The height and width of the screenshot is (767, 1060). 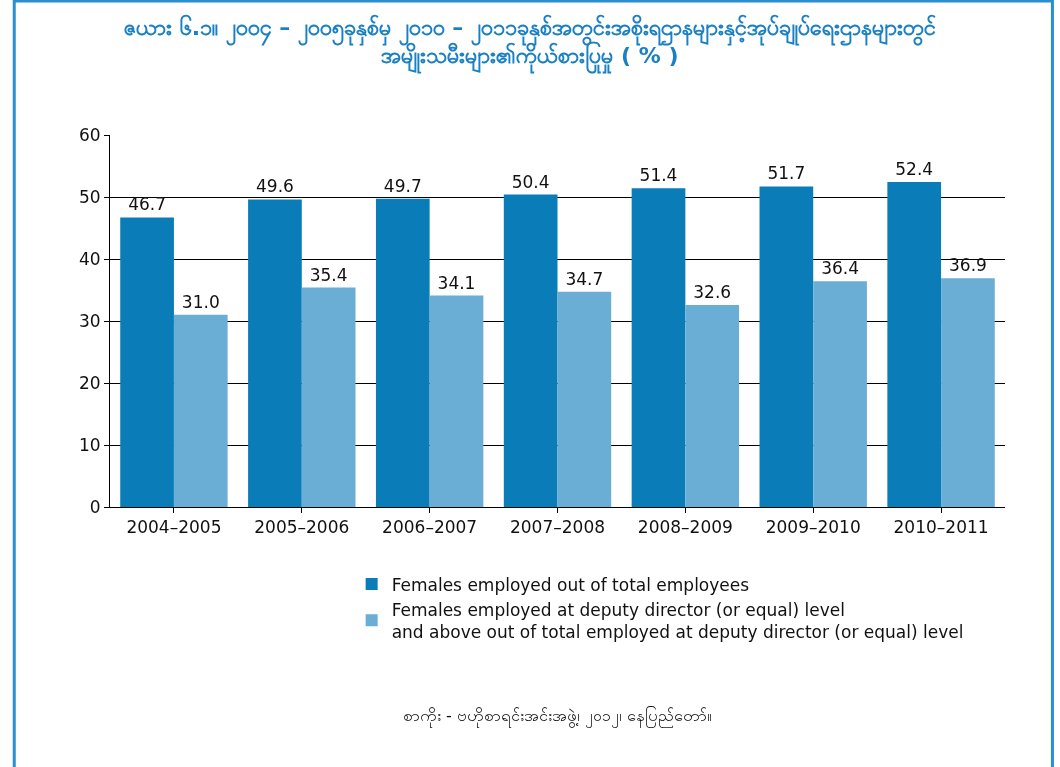 I want to click on x-tick-label: 2007–2008, so click(x=557, y=527).